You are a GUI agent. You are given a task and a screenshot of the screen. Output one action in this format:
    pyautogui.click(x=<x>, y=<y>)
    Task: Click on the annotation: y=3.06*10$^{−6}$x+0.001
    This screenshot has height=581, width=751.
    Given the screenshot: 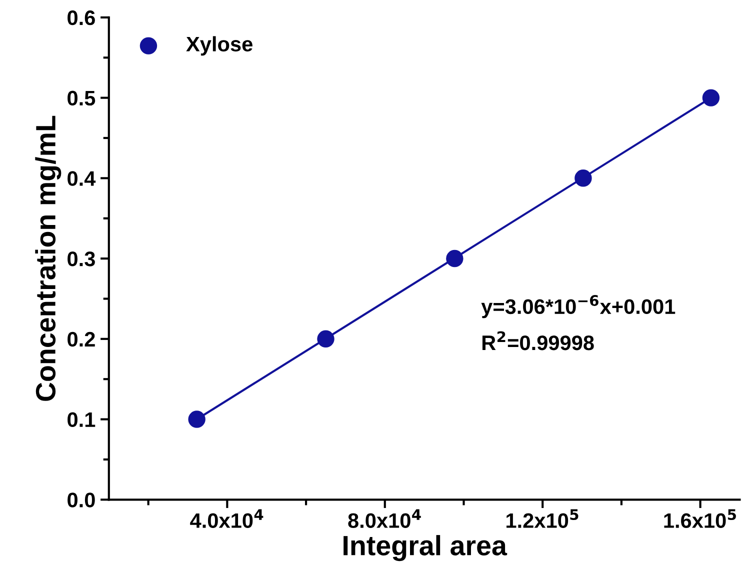 What is the action you would take?
    pyautogui.click(x=578, y=306)
    